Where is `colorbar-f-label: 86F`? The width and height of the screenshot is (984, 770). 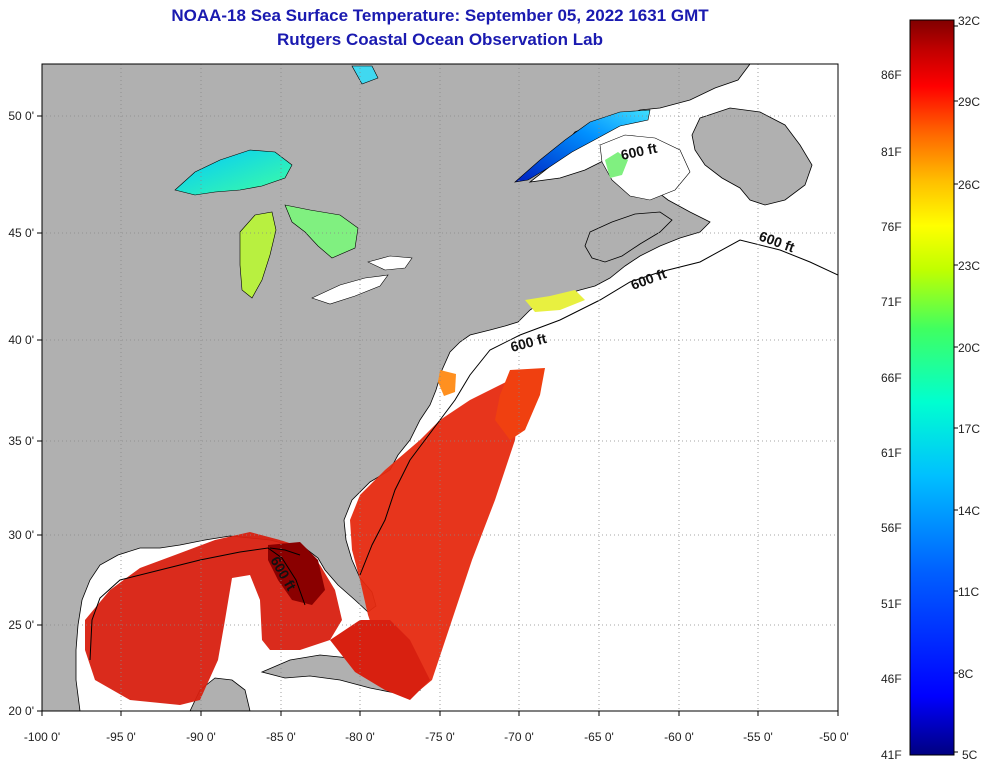 colorbar-f-label: 86F is located at coordinates (891, 75).